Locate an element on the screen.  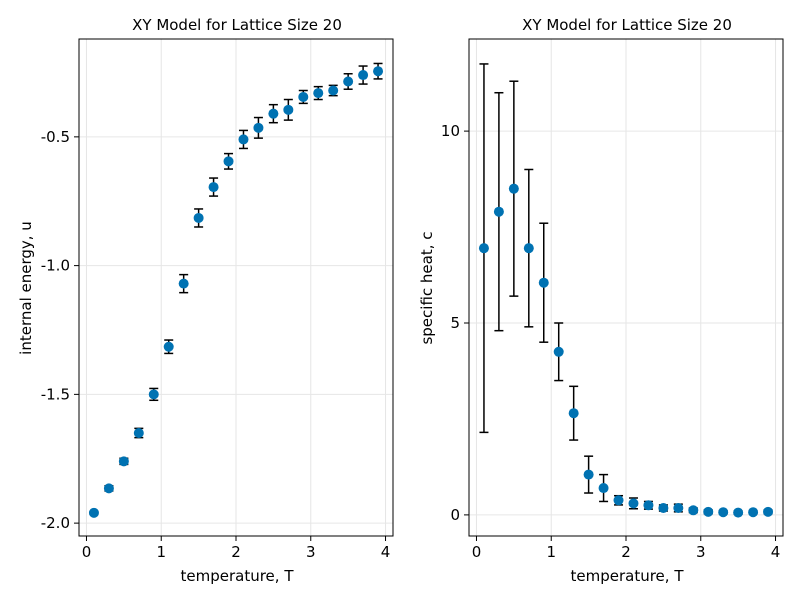
right-x-tick-label: 3 is located at coordinates (701, 552).